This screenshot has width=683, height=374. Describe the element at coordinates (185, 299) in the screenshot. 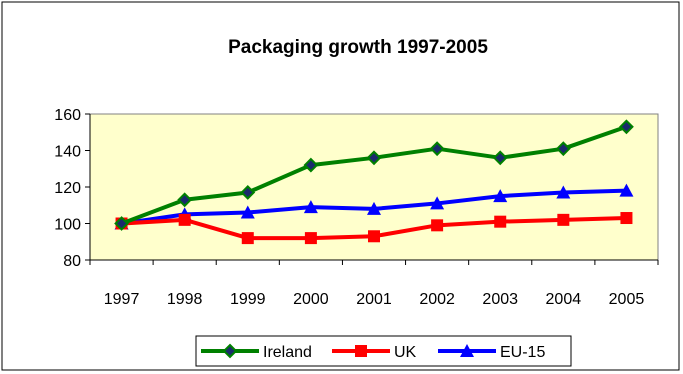

I see `x-tick-label: 1998` at that location.